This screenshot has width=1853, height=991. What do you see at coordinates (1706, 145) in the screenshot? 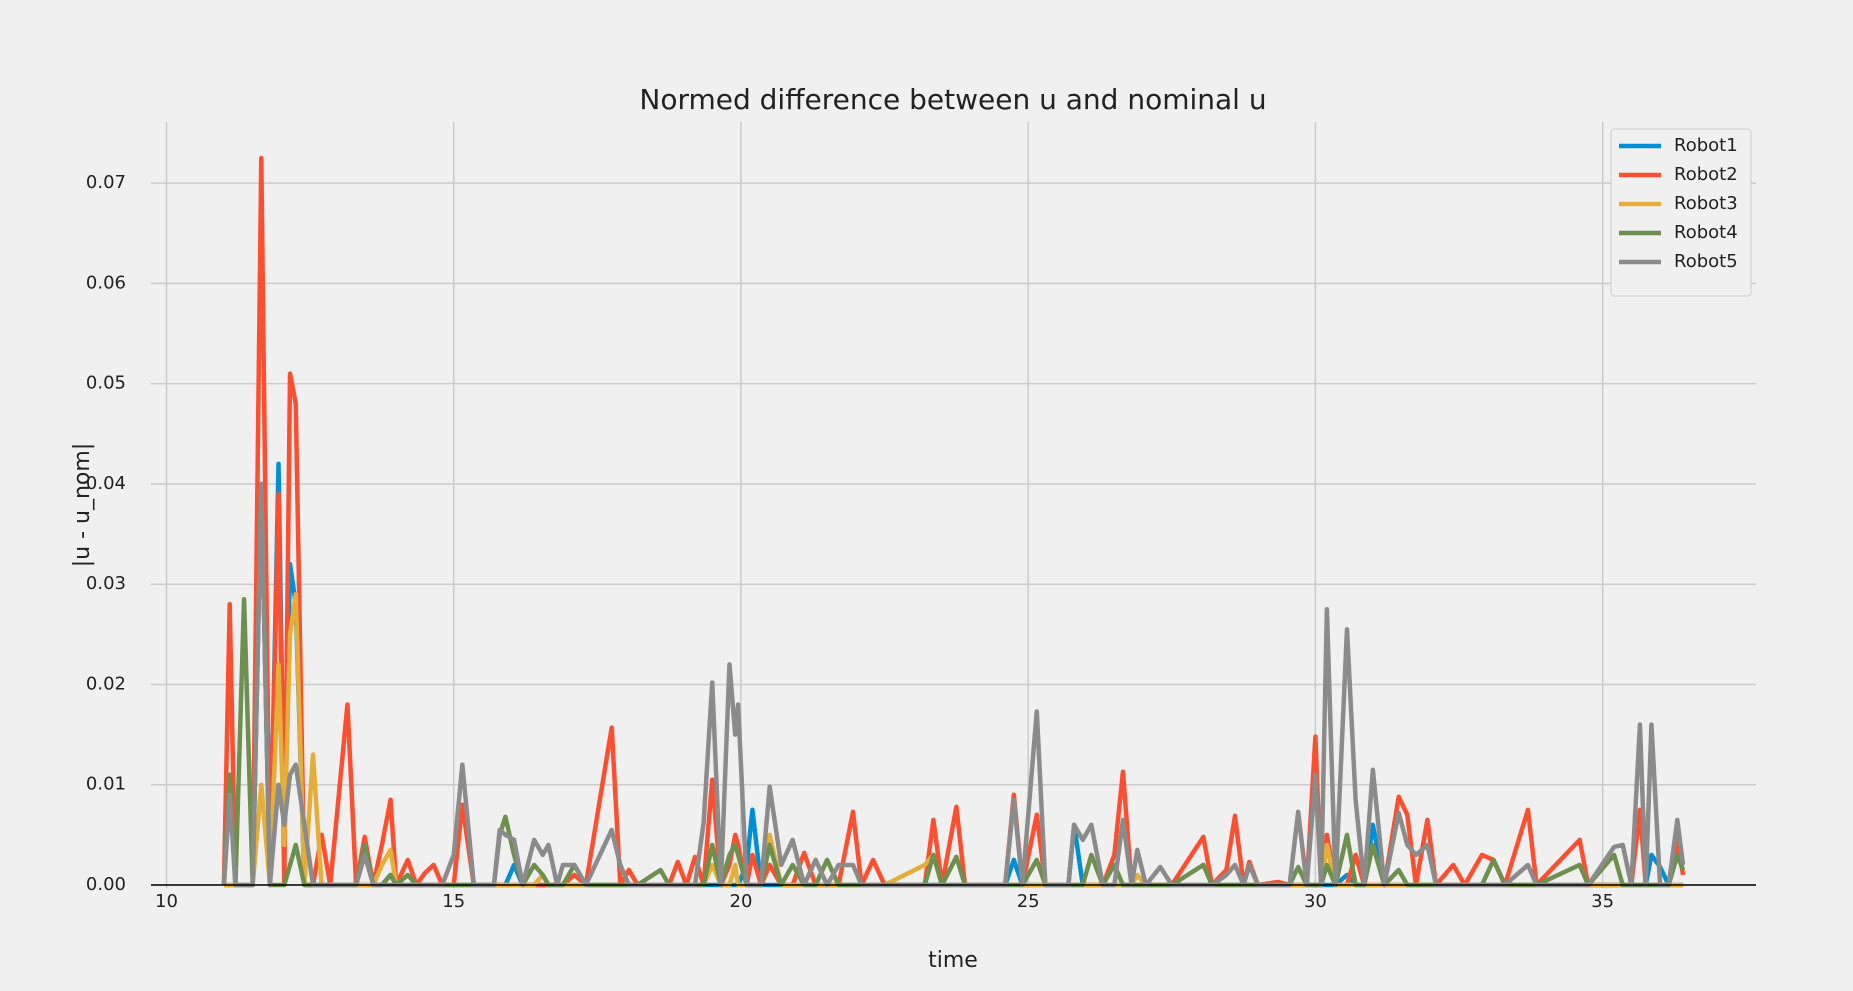
I see `legend-label: Robot1` at bounding box center [1706, 145].